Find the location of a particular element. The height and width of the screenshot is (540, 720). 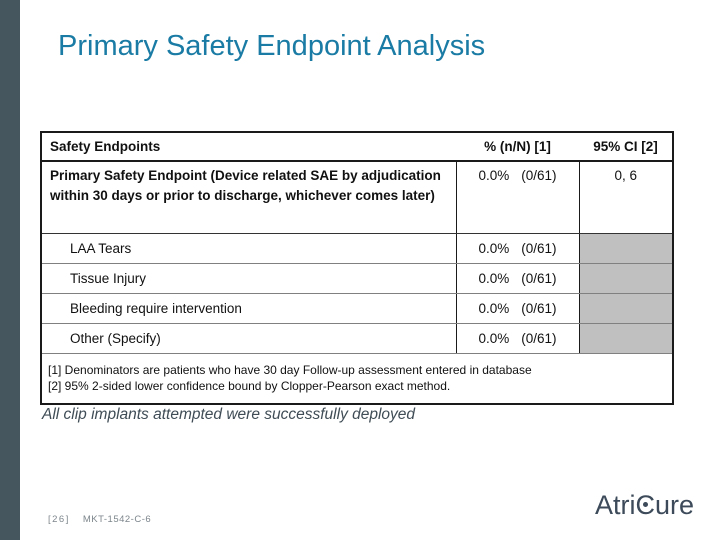

logo-c-dot-icon is located at coordinates (645, 504).